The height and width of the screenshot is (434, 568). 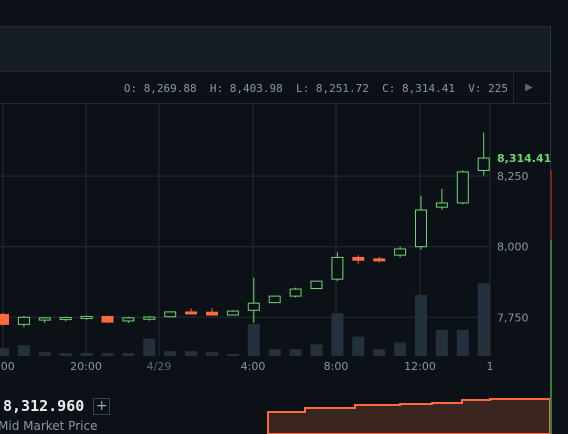 I want to click on close-value: 8,314.41, so click(x=428, y=88).